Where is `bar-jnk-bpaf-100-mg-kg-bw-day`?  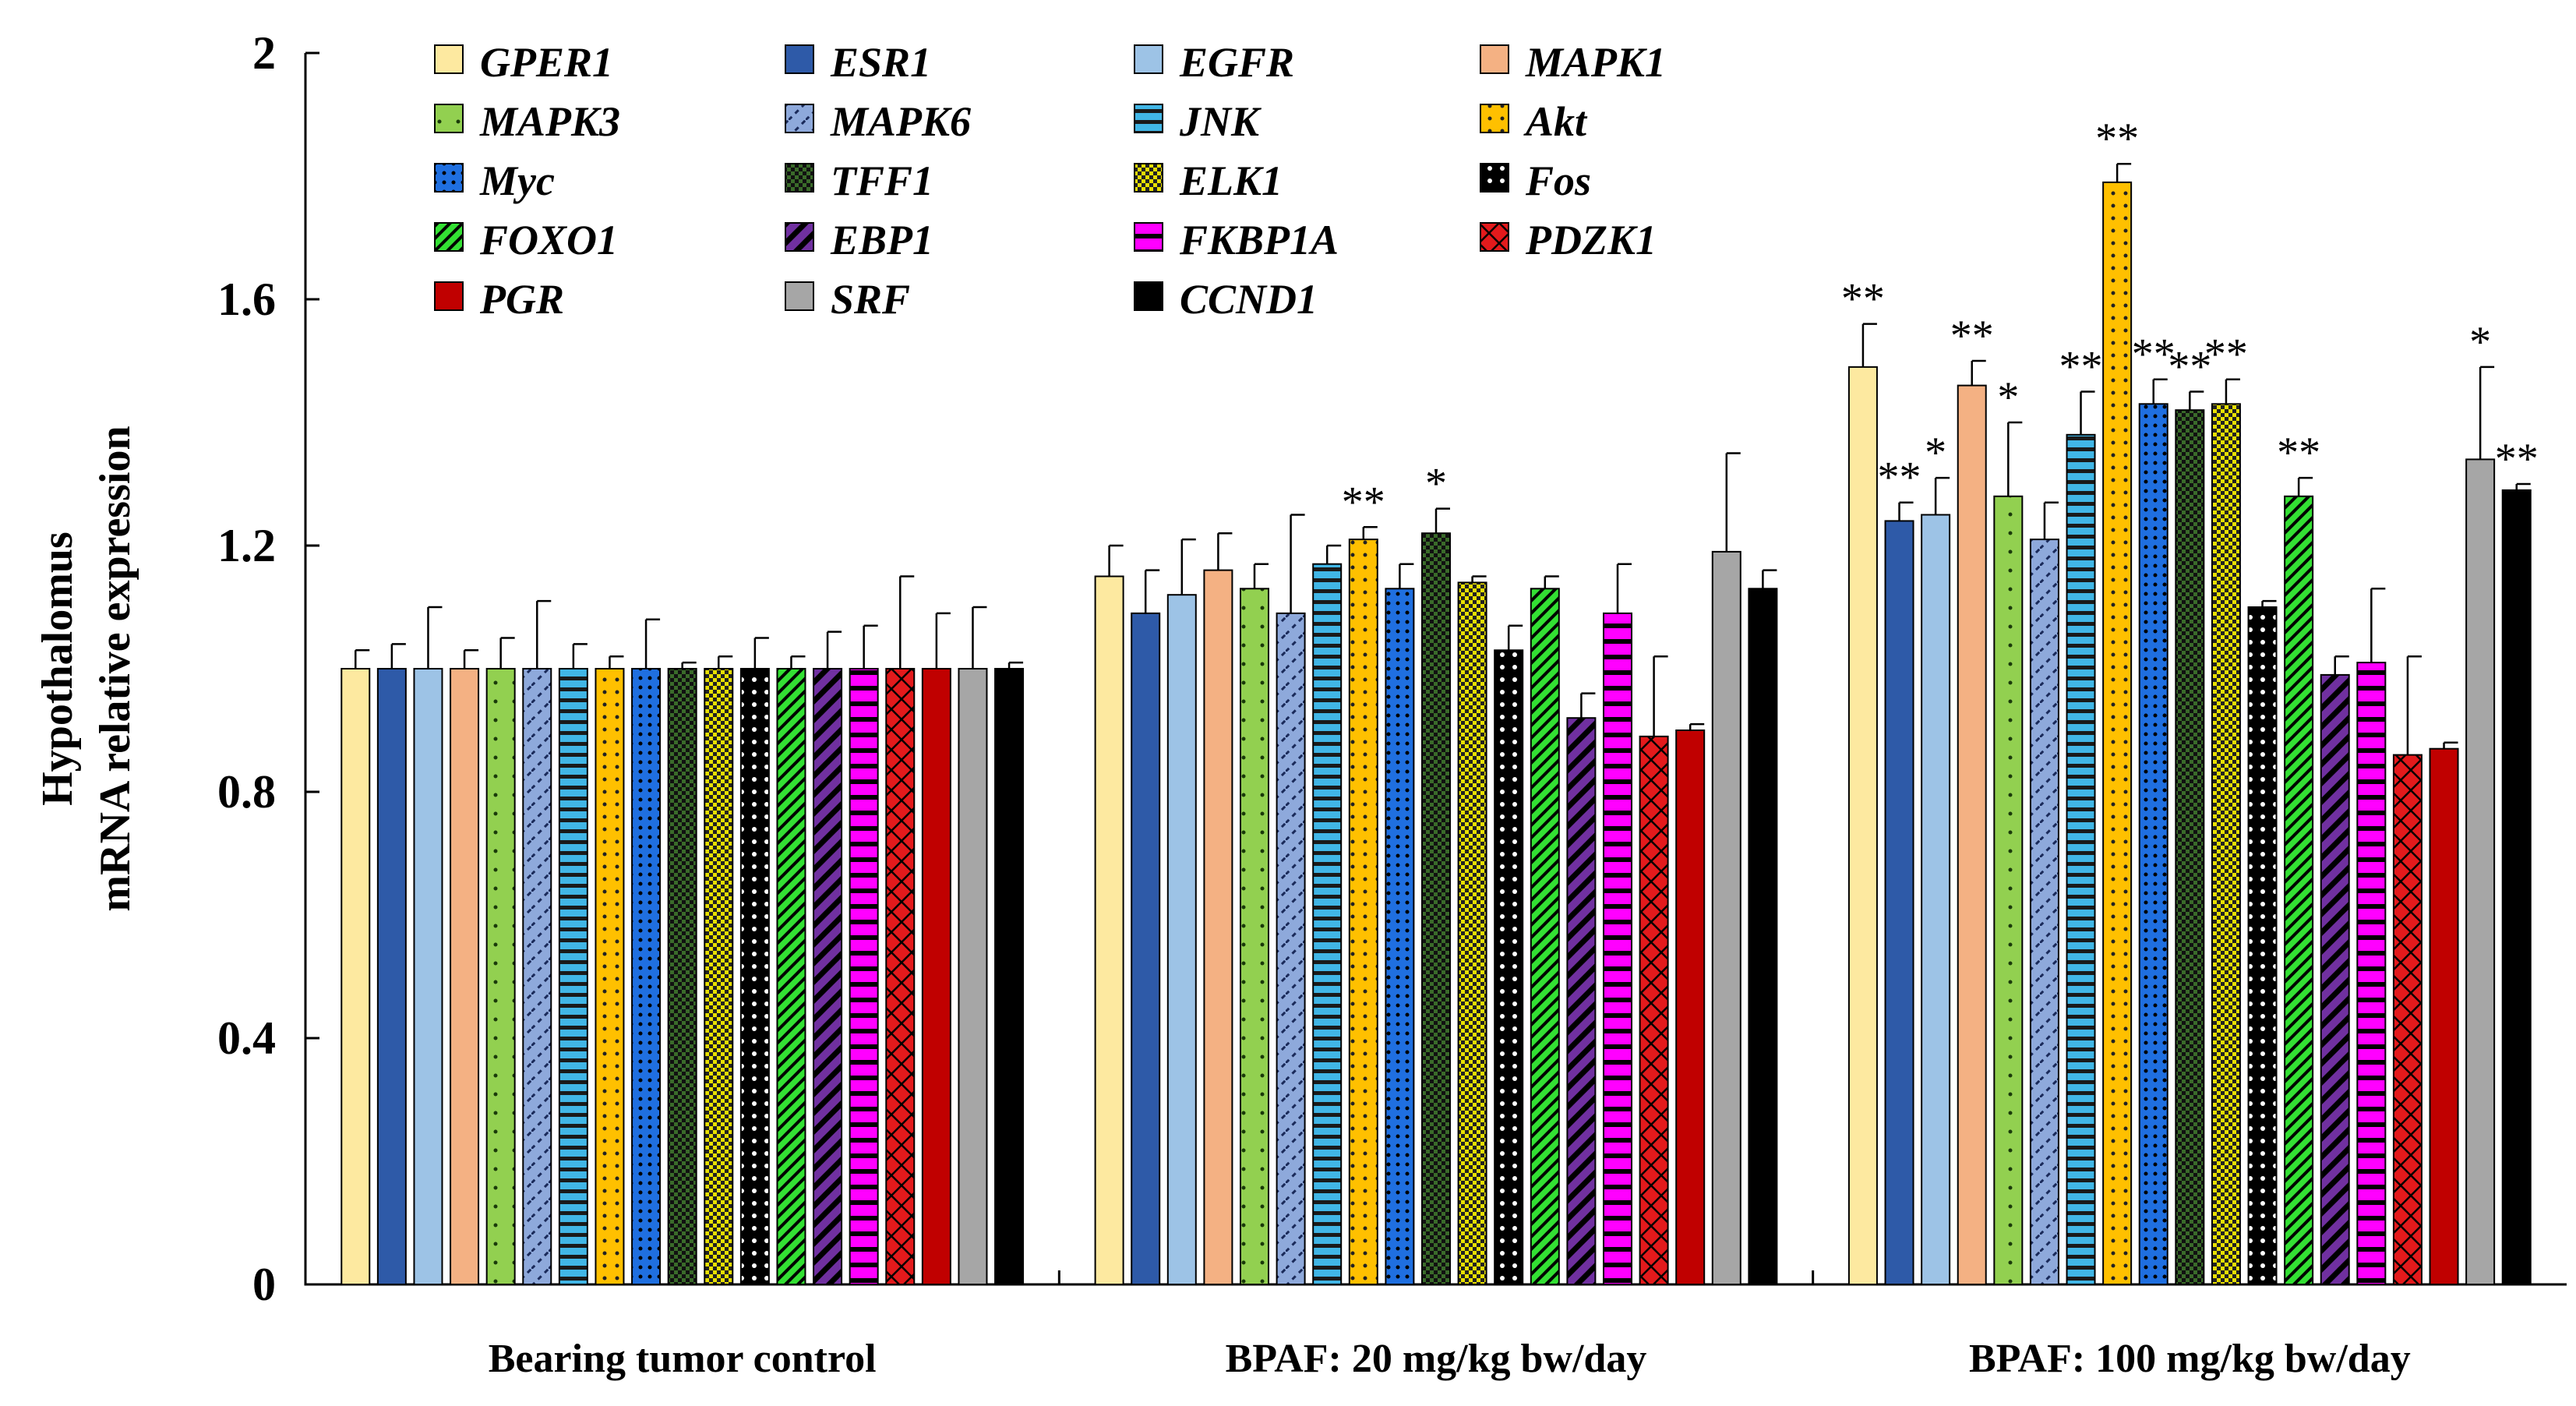 bar-jnk-bpaf-100-mg-kg-bw-day is located at coordinates (2081, 859).